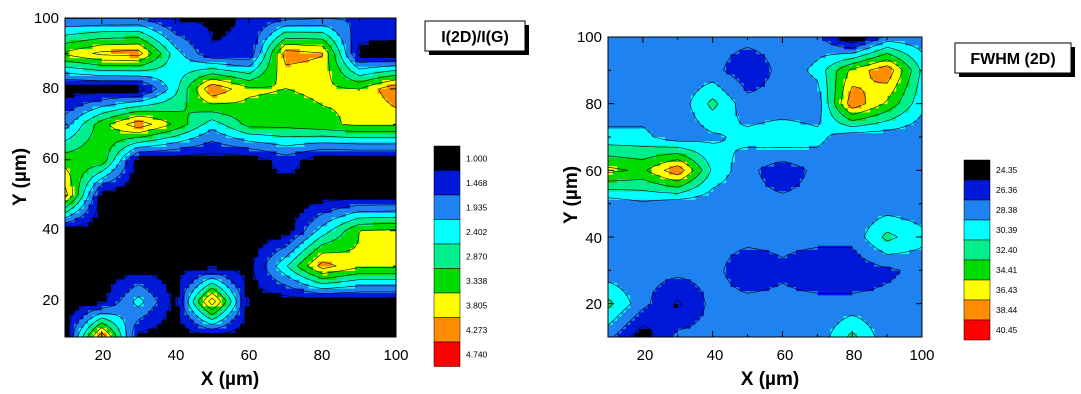  Describe the element at coordinates (1007, 310) in the screenshot. I see `legend-label: 38.44` at that location.